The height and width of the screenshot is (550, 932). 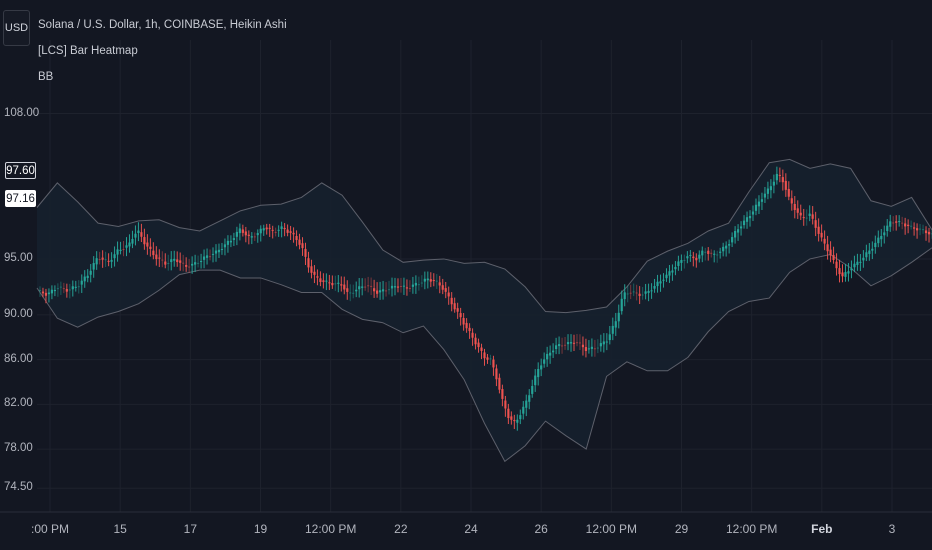 What do you see at coordinates (260, 529) in the screenshot?
I see `x-tick-label: 19` at bounding box center [260, 529].